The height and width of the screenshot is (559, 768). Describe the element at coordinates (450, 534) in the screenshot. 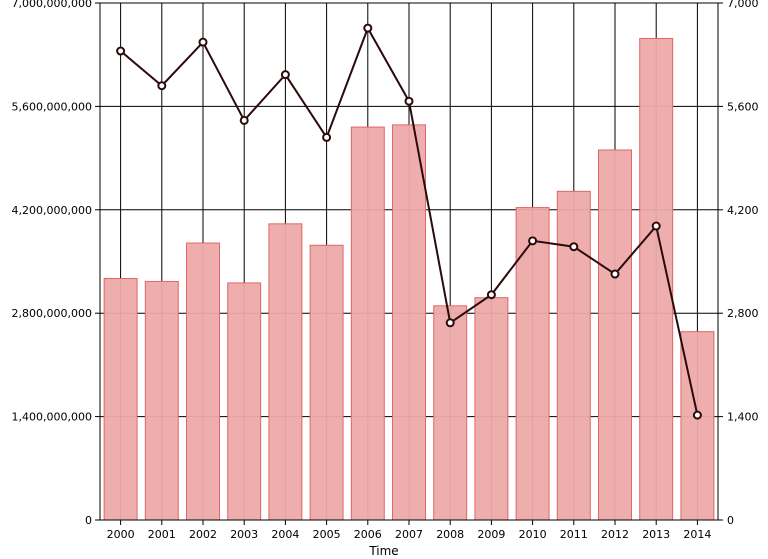

I see `x-tick-label: 2008` at that location.